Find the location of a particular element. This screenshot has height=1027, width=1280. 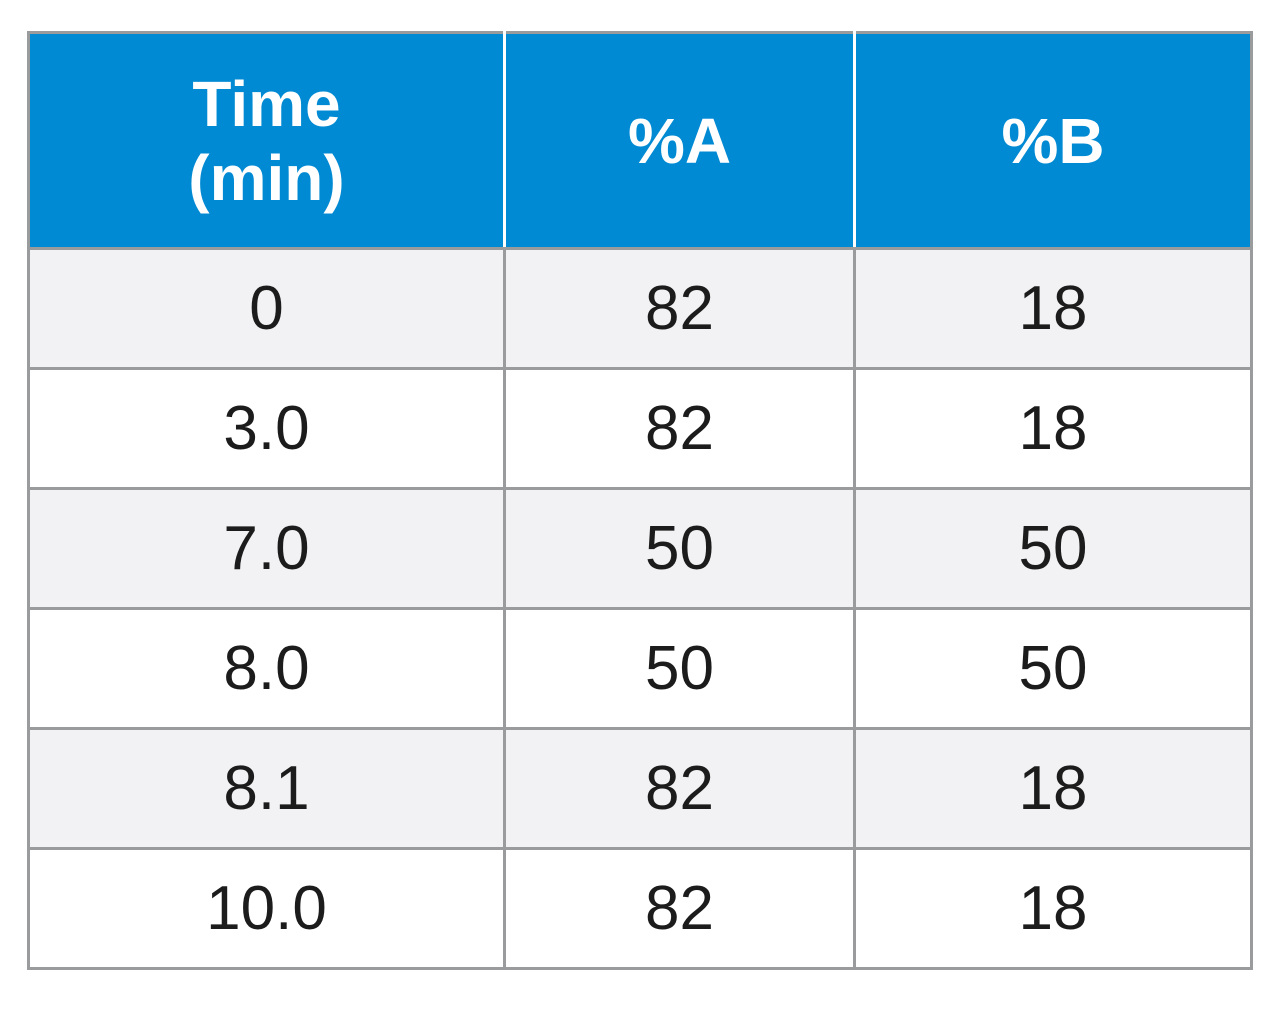

table-row: 10.0 82 18 is located at coordinates (640, 908).